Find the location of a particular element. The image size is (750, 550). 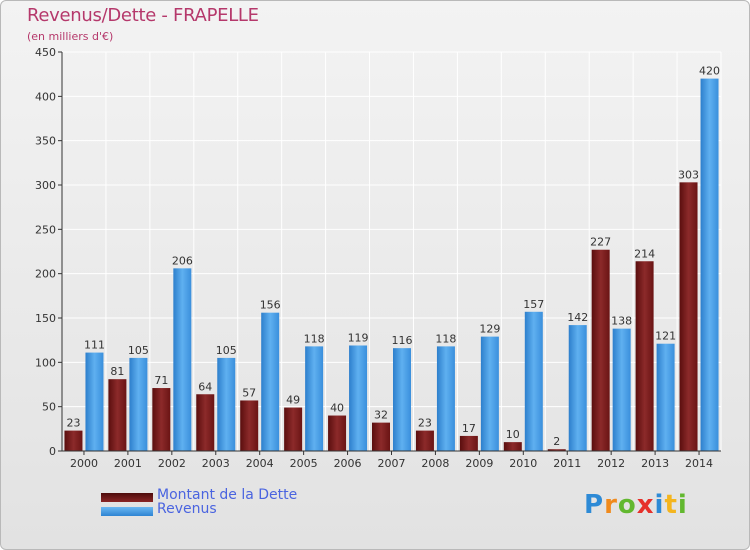

revenue-value-label: 129 is located at coordinates (489, 329).